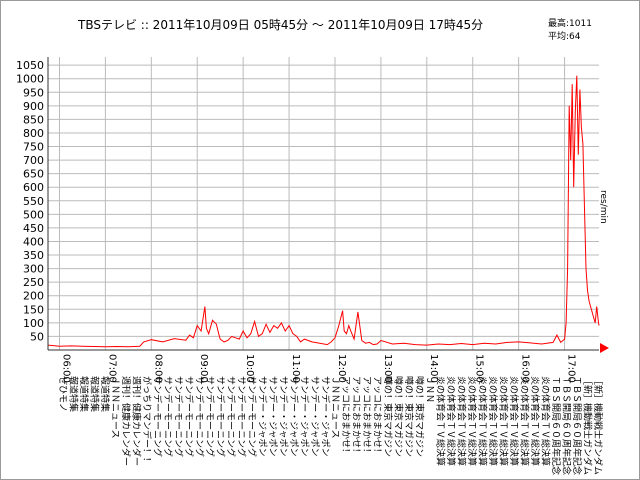  Describe the element at coordinates (33, 147) in the screenshot. I see `y-tick-label: 750` at that location.